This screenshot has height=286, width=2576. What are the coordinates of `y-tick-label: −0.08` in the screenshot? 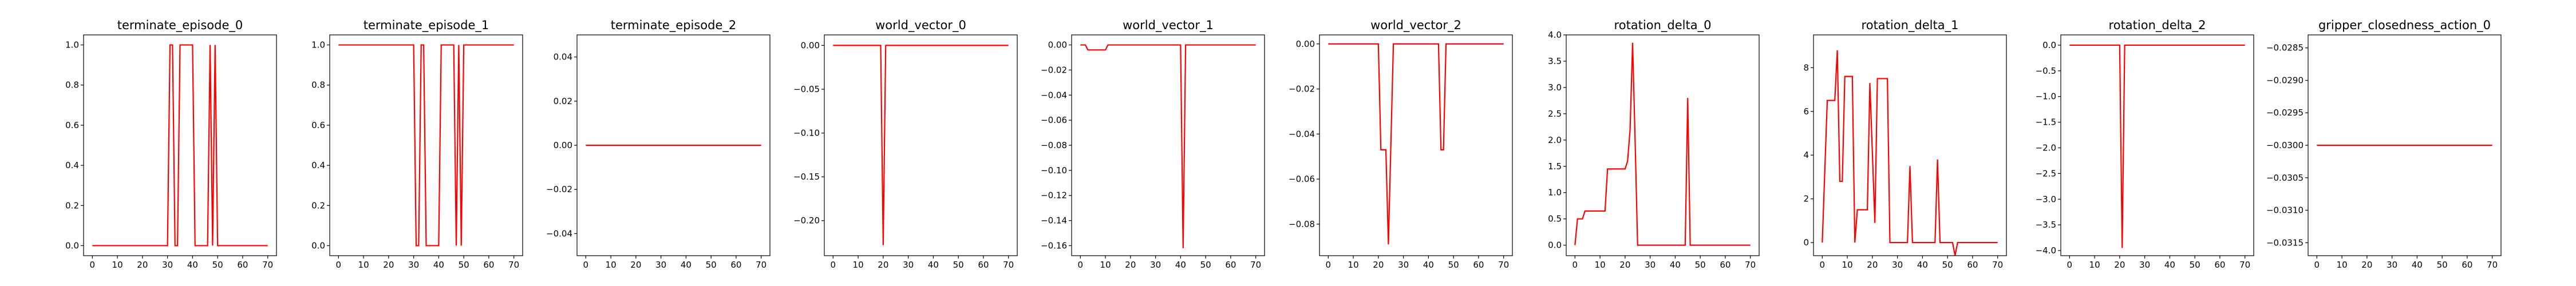 It's located at (1302, 224).